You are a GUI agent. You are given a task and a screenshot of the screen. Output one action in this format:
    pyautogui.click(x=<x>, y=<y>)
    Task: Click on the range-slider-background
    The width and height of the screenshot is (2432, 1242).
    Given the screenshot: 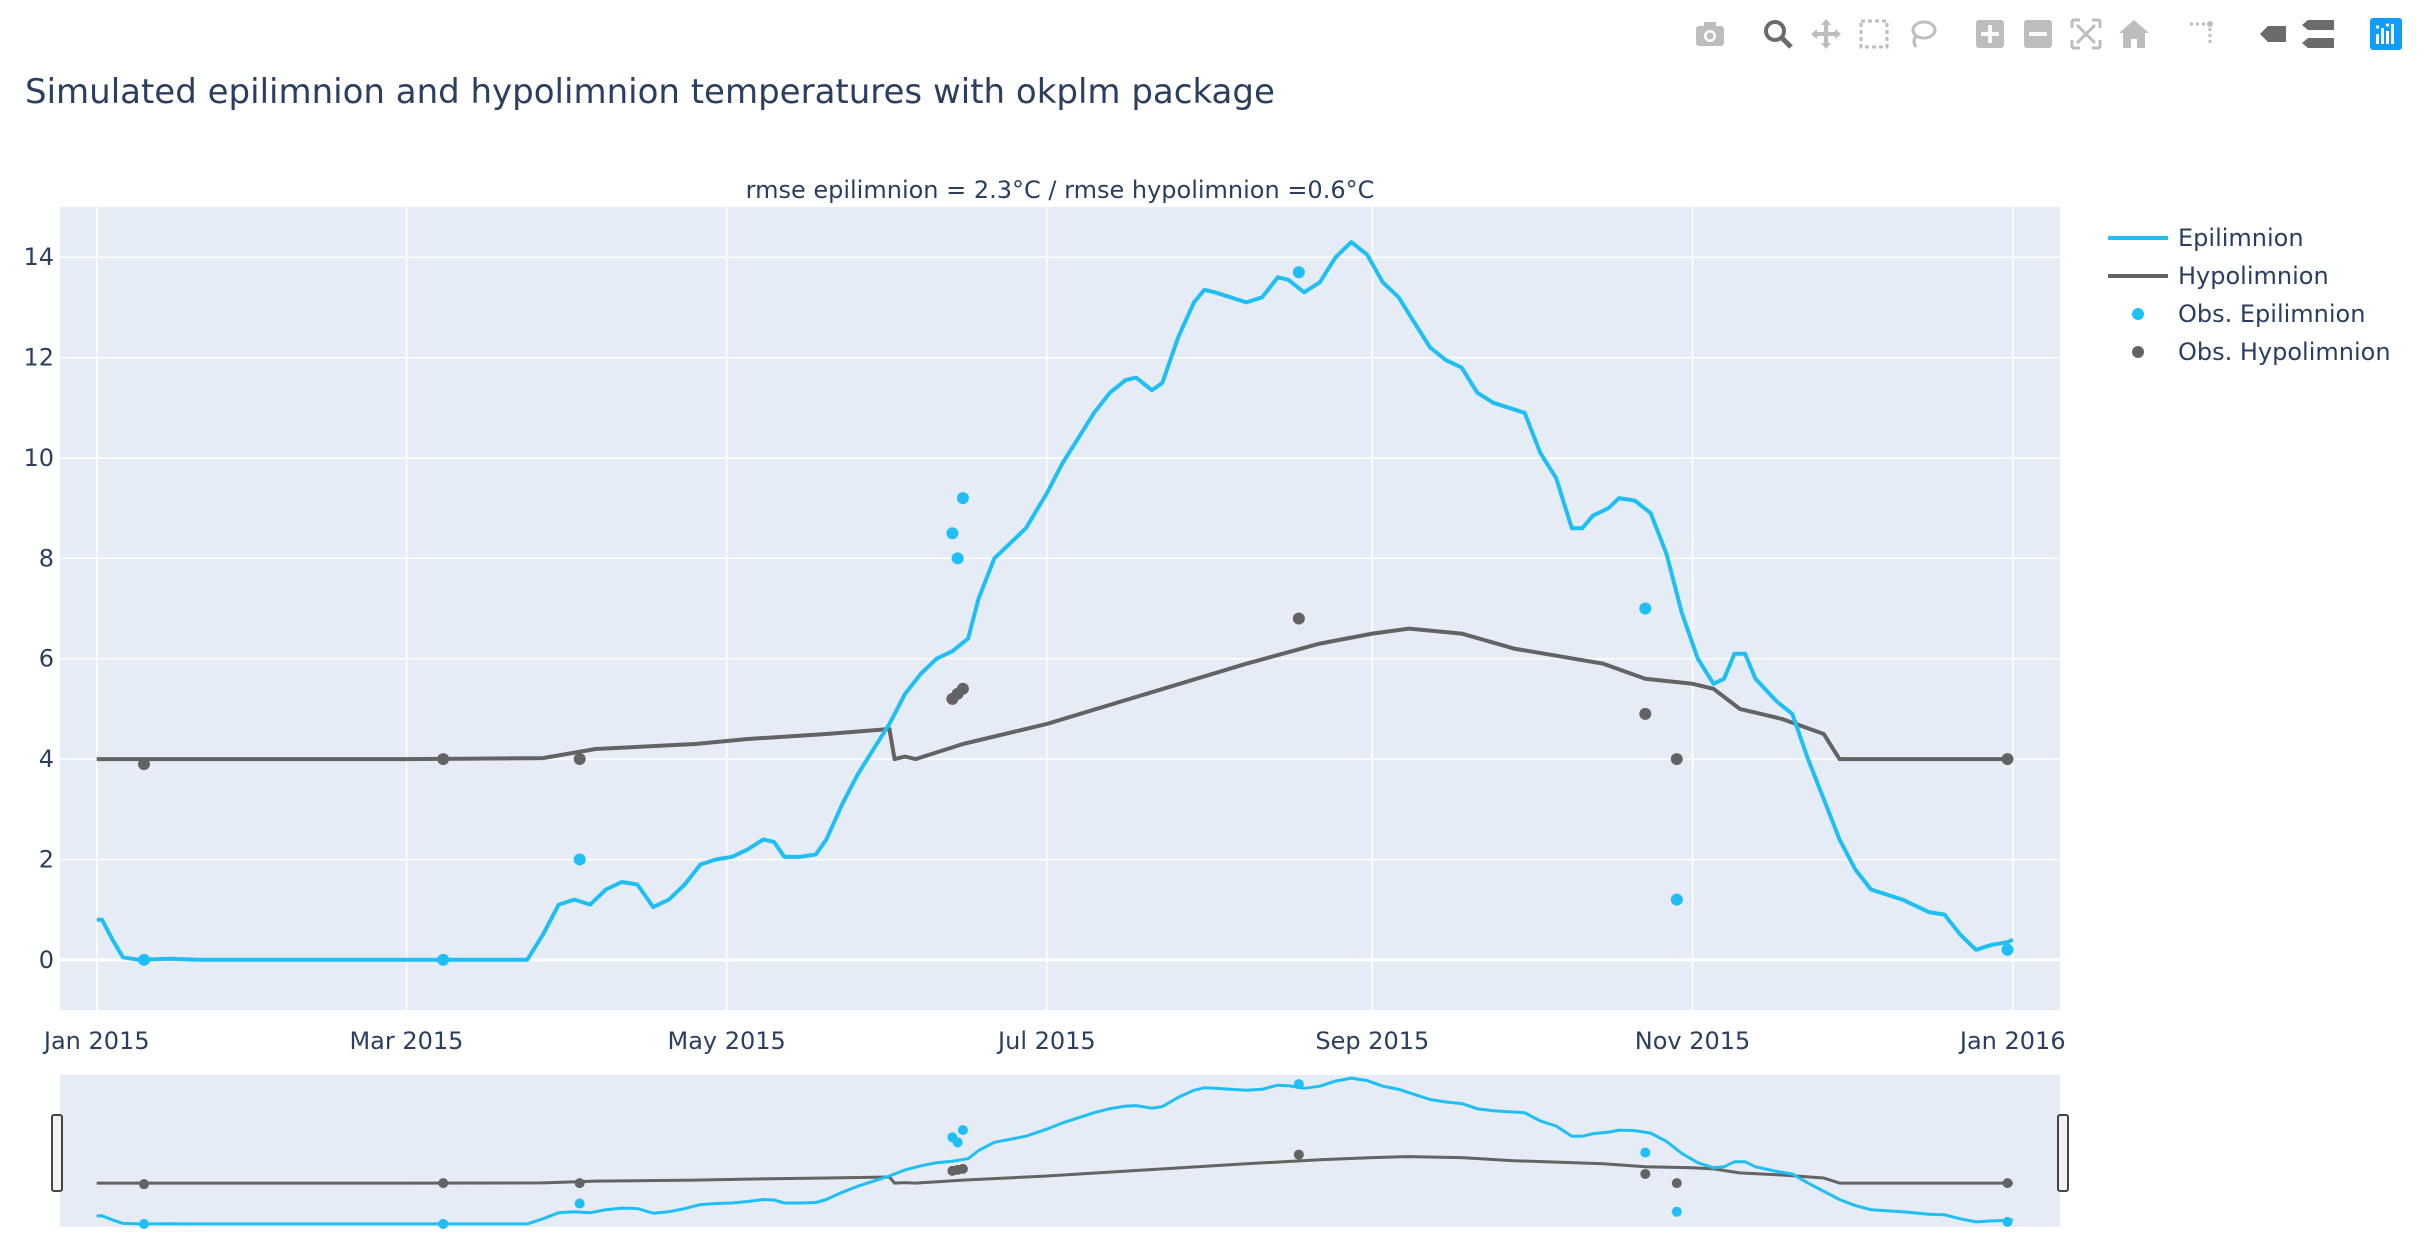 What is the action you would take?
    pyautogui.click(x=1060, y=1151)
    